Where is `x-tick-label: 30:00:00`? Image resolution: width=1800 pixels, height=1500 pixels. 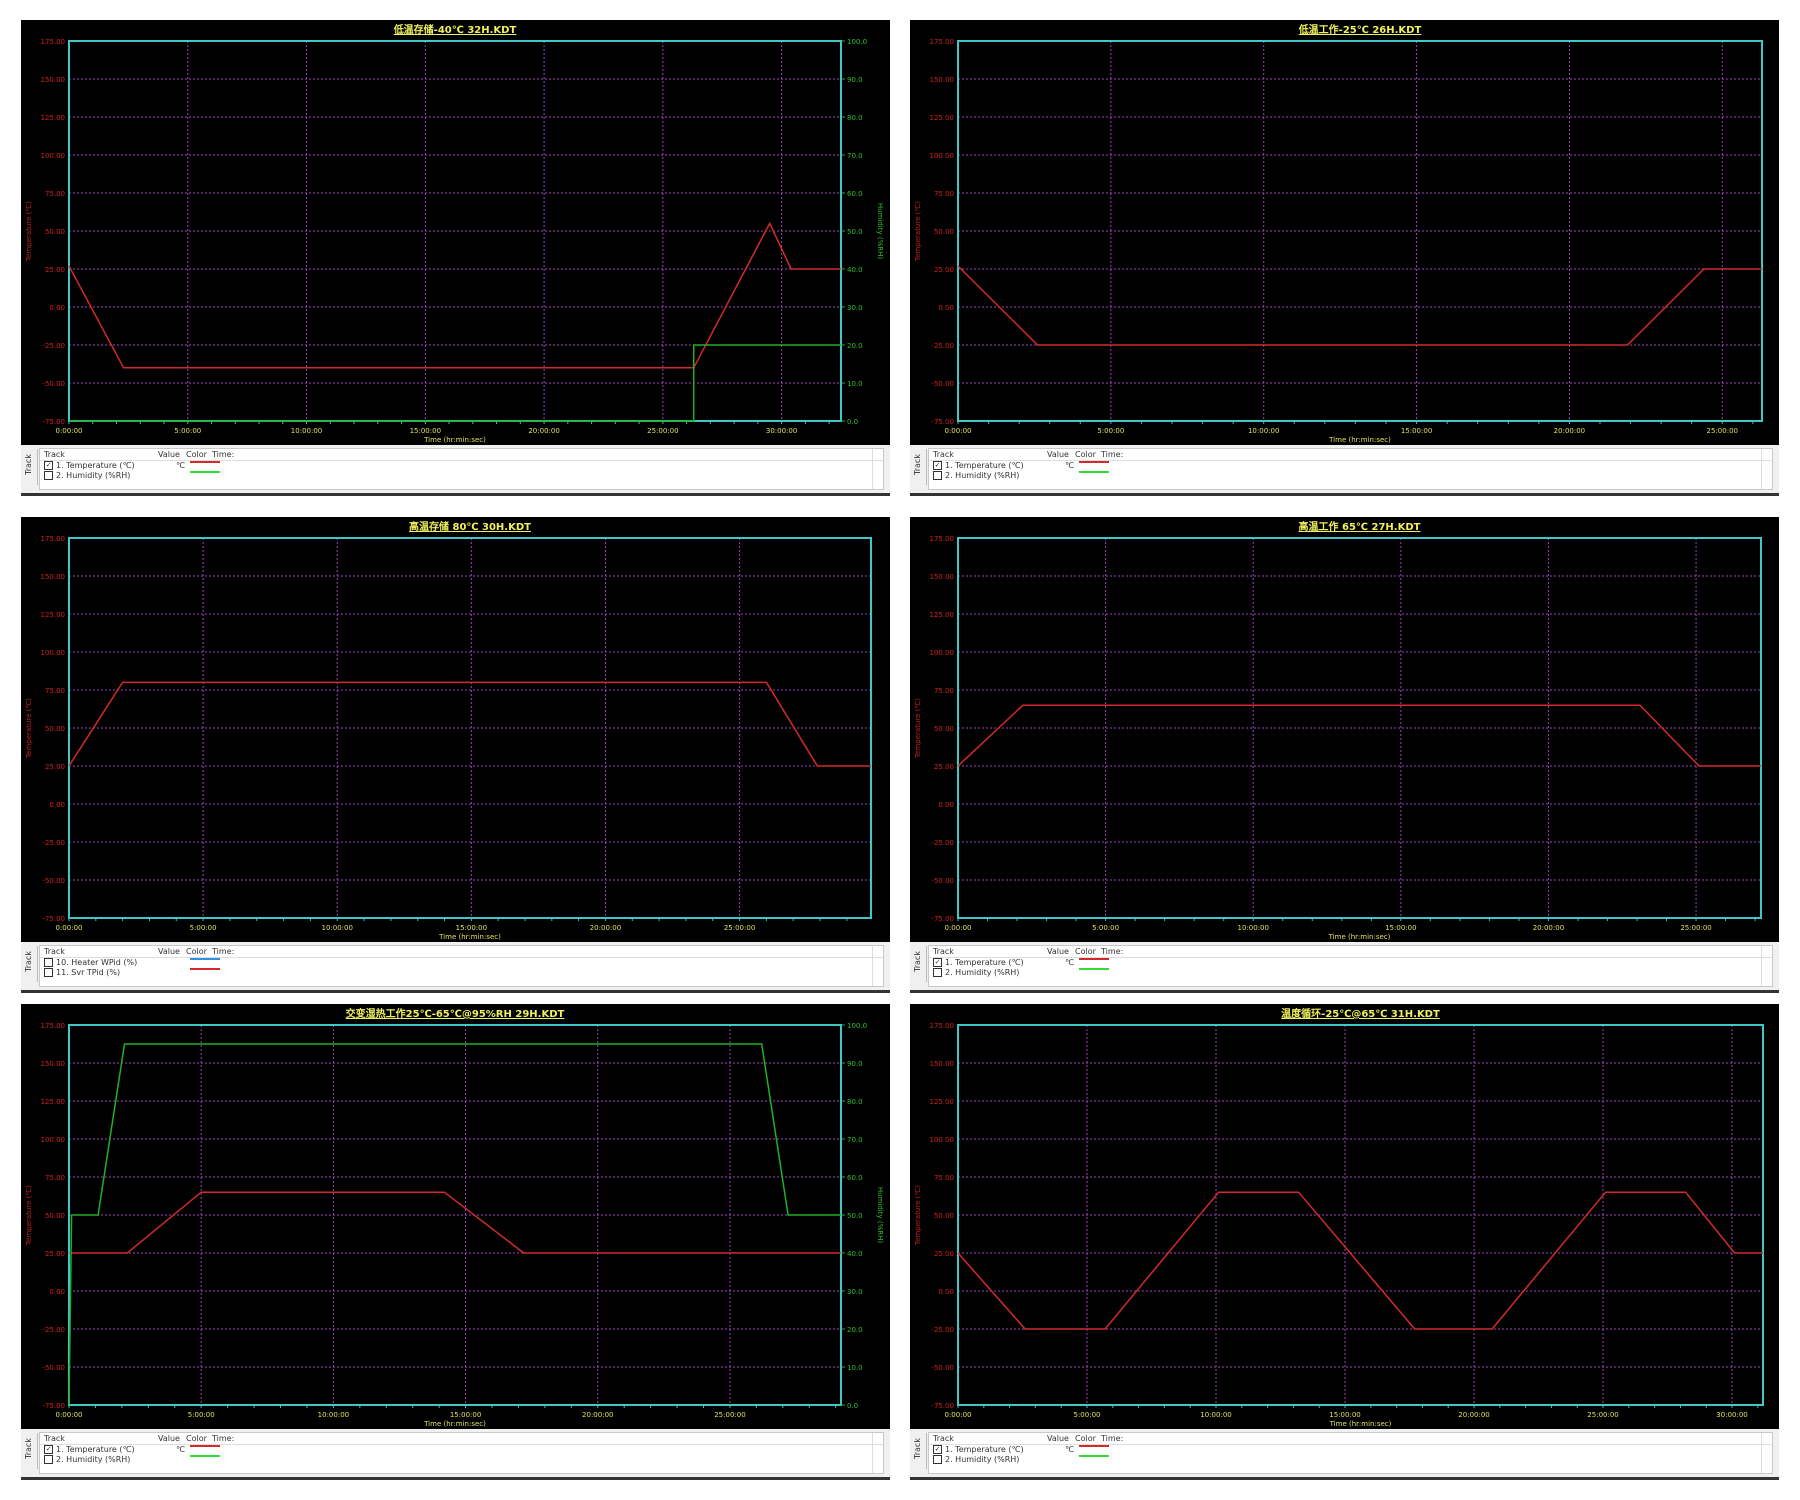 x-tick-label: 30:00:00 is located at coordinates (781, 431).